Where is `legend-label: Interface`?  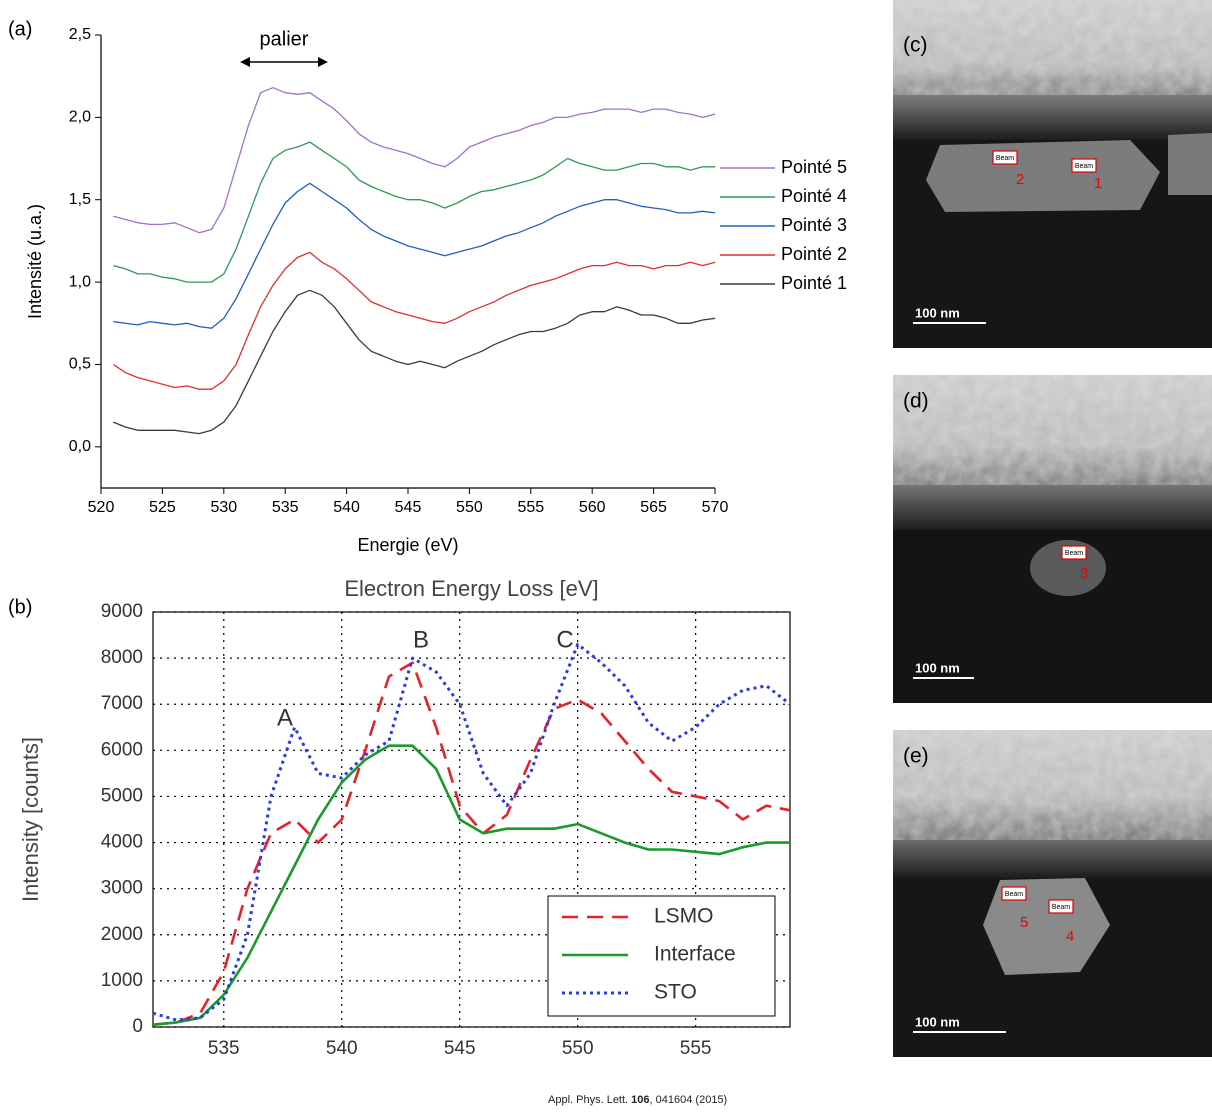 legend-label: Interface is located at coordinates (695, 954).